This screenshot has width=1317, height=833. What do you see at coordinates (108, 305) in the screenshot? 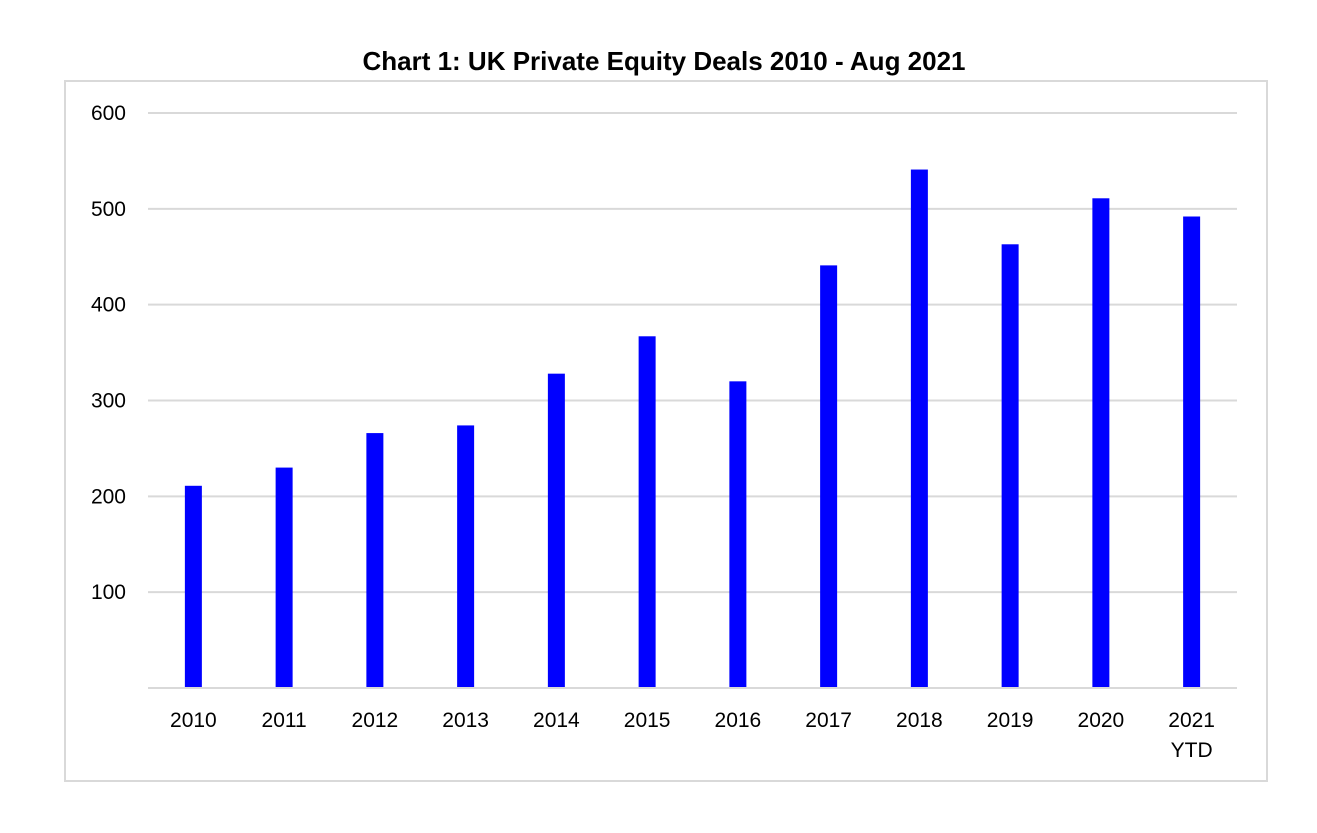
I see `y-tick-label: 400` at bounding box center [108, 305].